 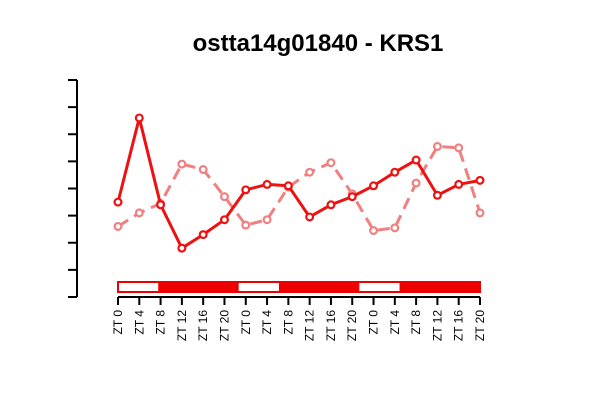 I want to click on x-tick-label-15: ZT 12, so click(x=437, y=325).